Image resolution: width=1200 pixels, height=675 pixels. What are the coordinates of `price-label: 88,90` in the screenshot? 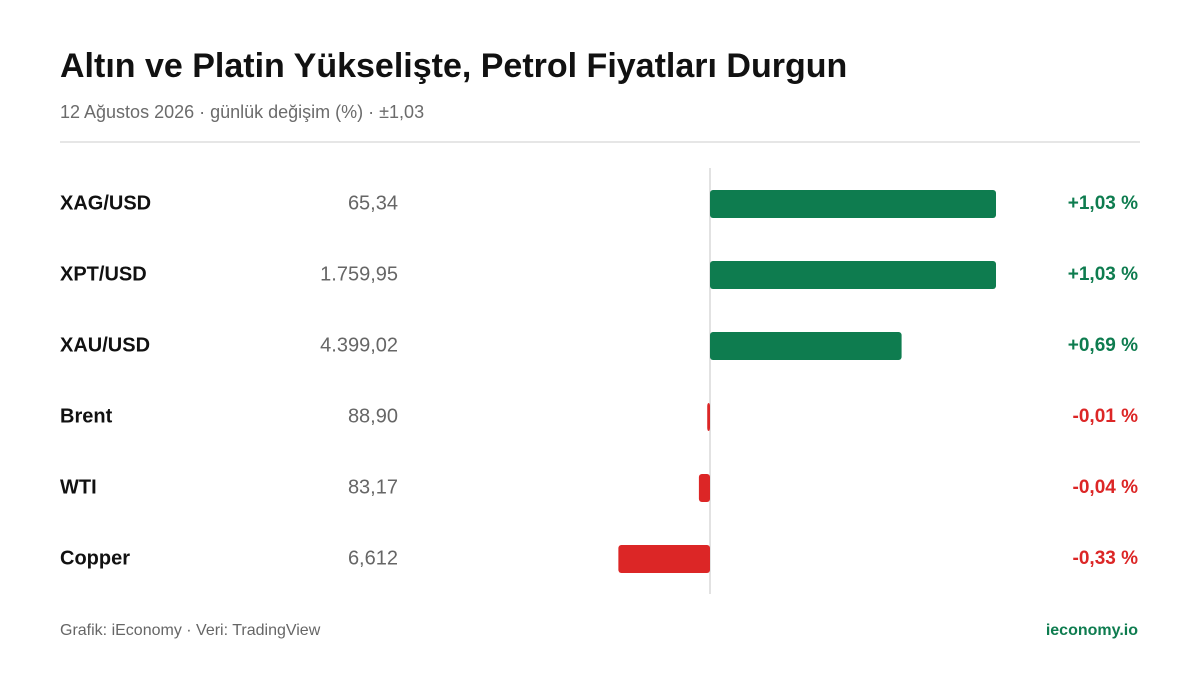 It's located at (373, 416).